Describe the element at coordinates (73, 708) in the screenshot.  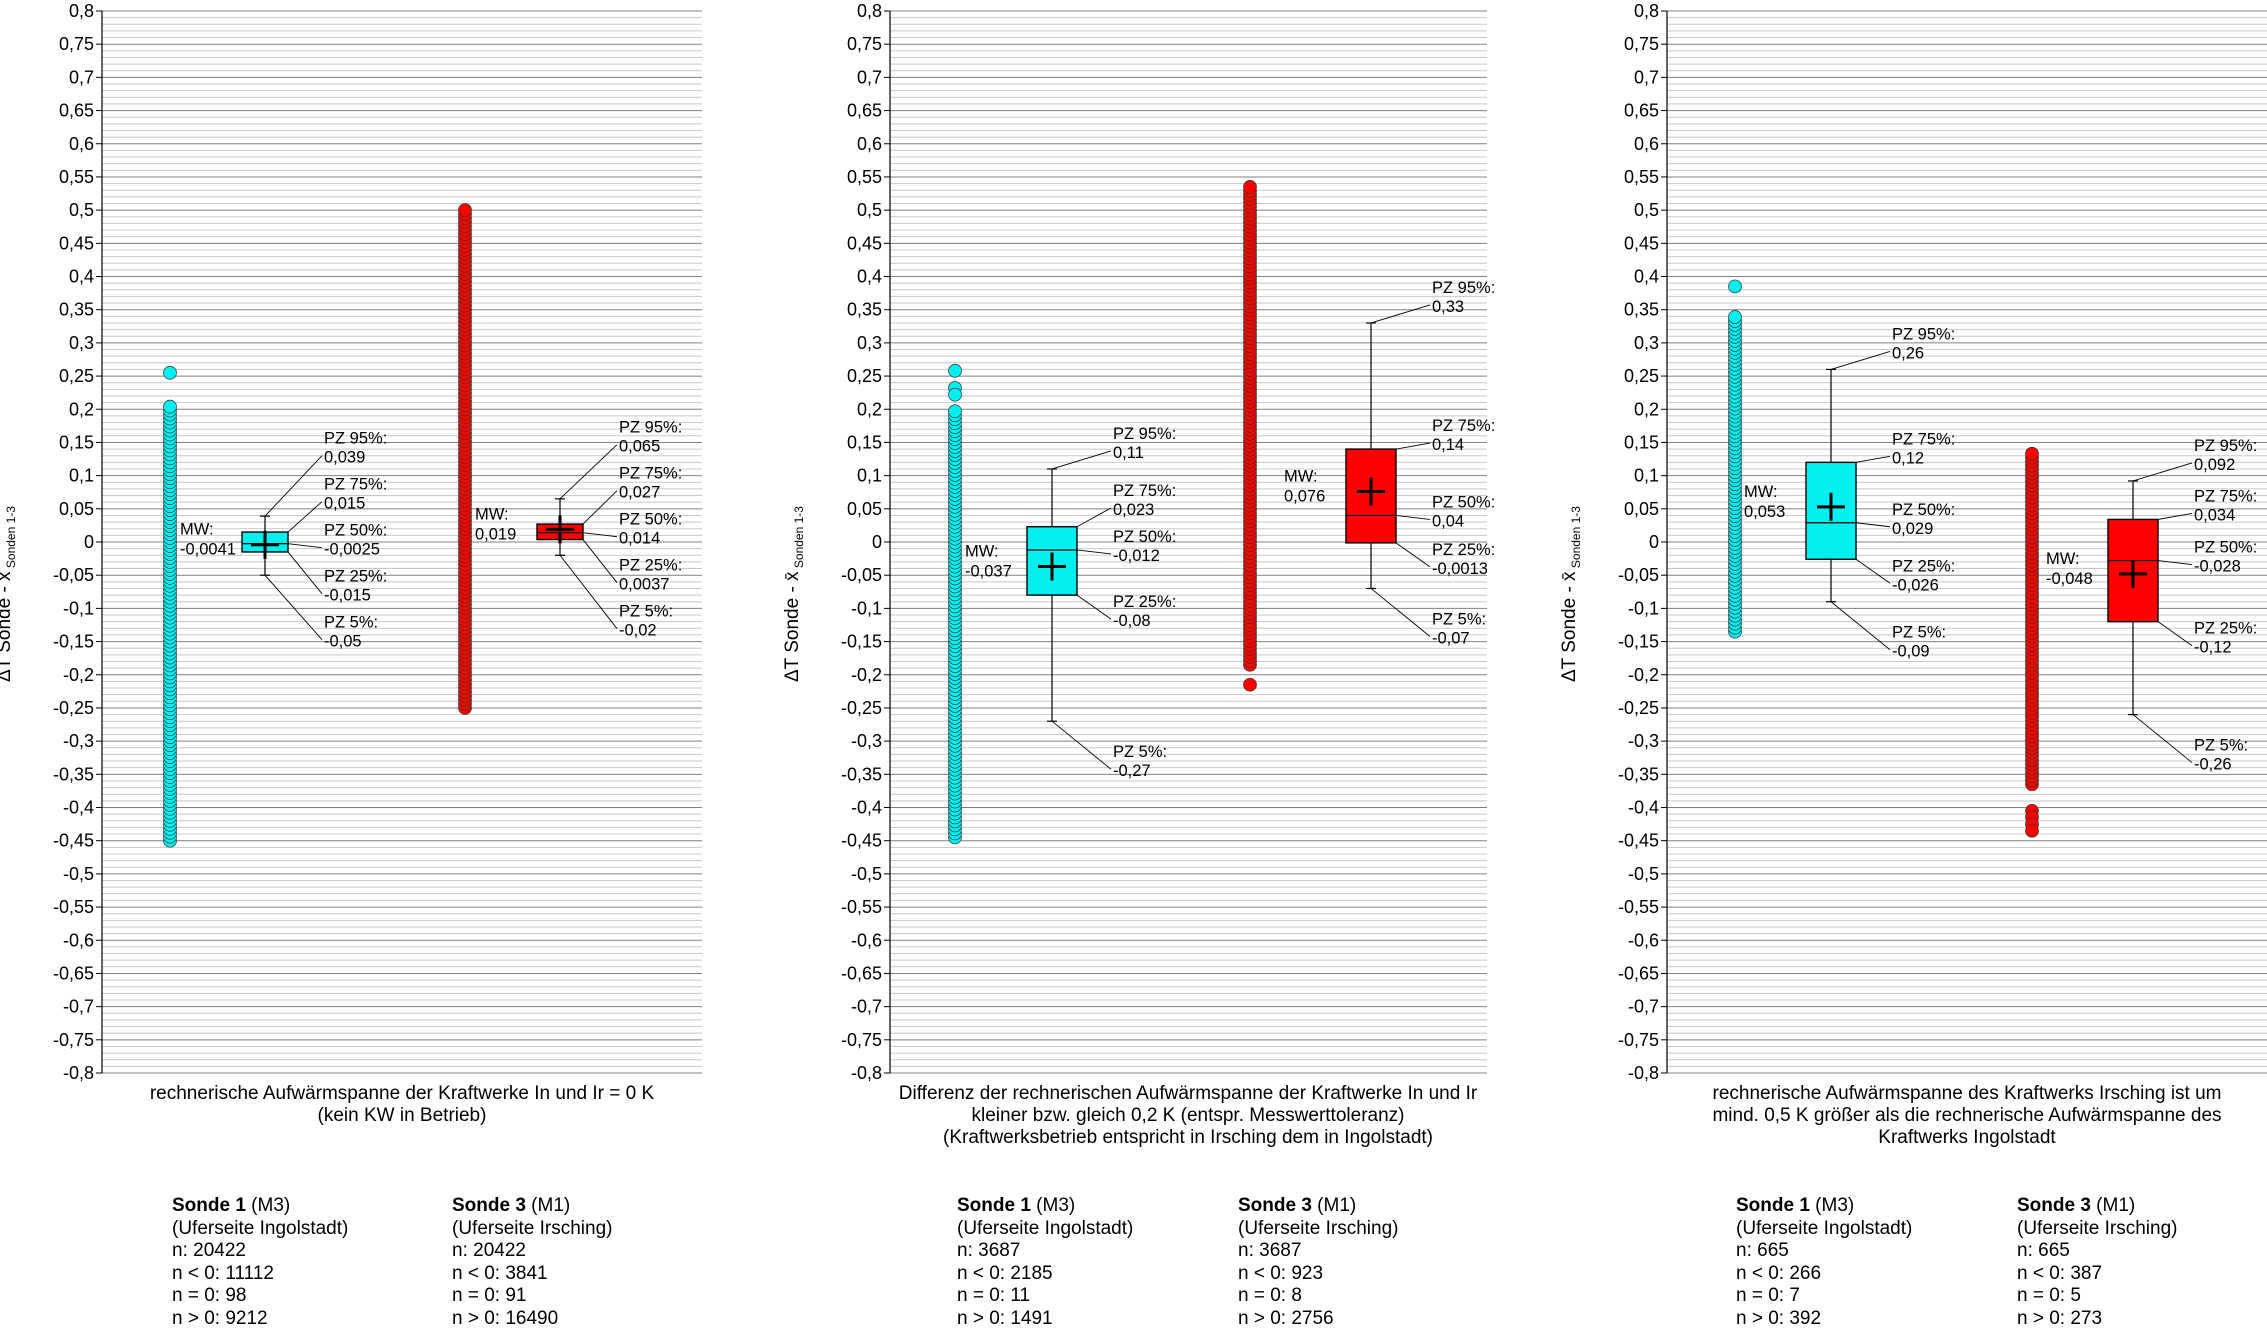
I see `y-tick-label: -0,25` at that location.